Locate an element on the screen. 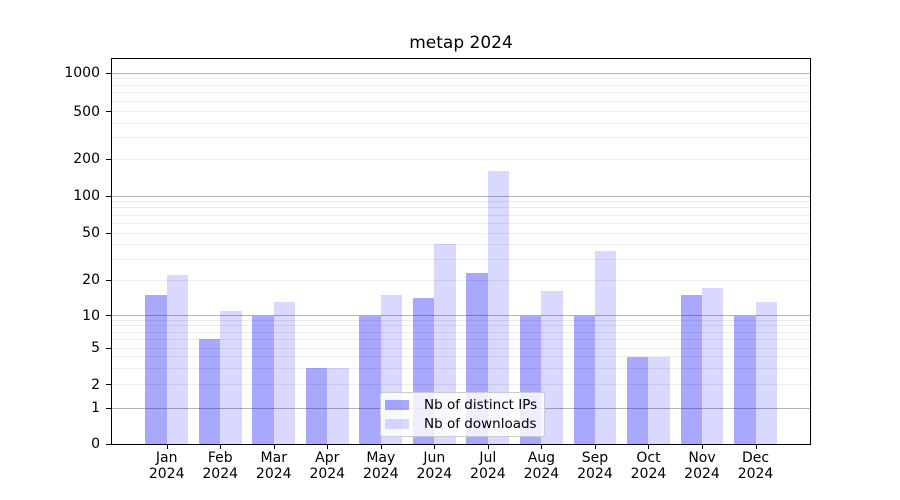 The width and height of the screenshot is (900, 500). x-tick-aug is located at coordinates (542, 446).